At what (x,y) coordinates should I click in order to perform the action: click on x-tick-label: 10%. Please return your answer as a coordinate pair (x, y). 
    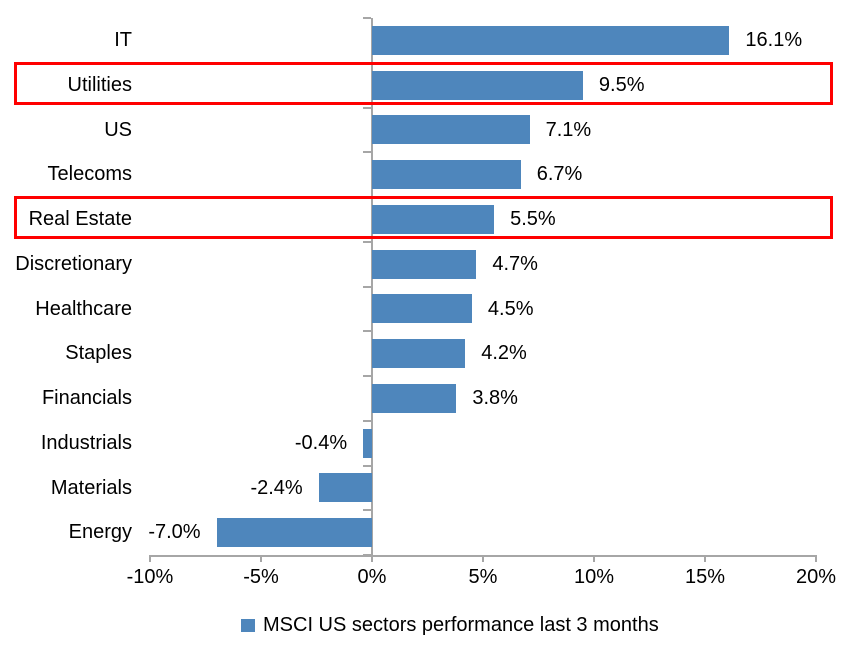
    Looking at the image, I should click on (594, 577).